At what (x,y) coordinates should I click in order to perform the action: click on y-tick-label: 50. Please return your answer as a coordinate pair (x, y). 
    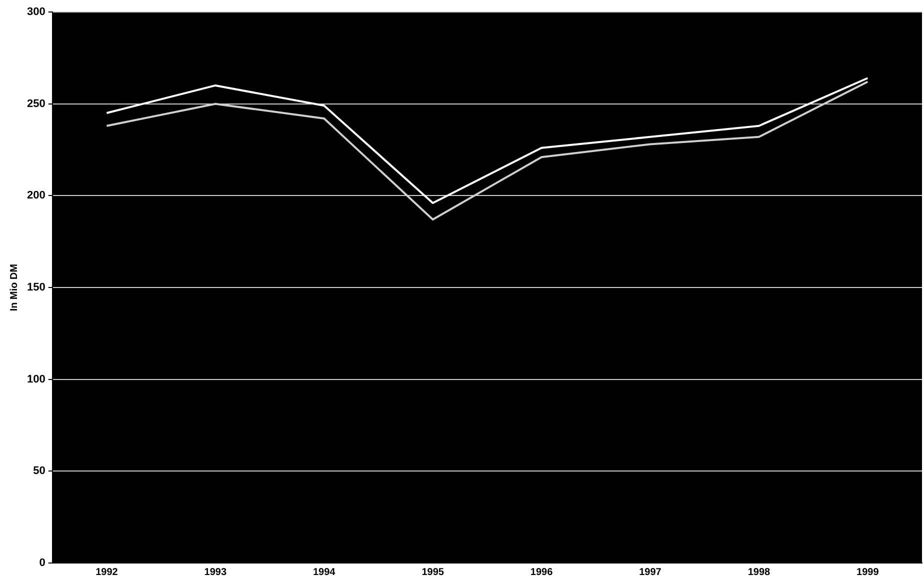
    Looking at the image, I should click on (39, 471).